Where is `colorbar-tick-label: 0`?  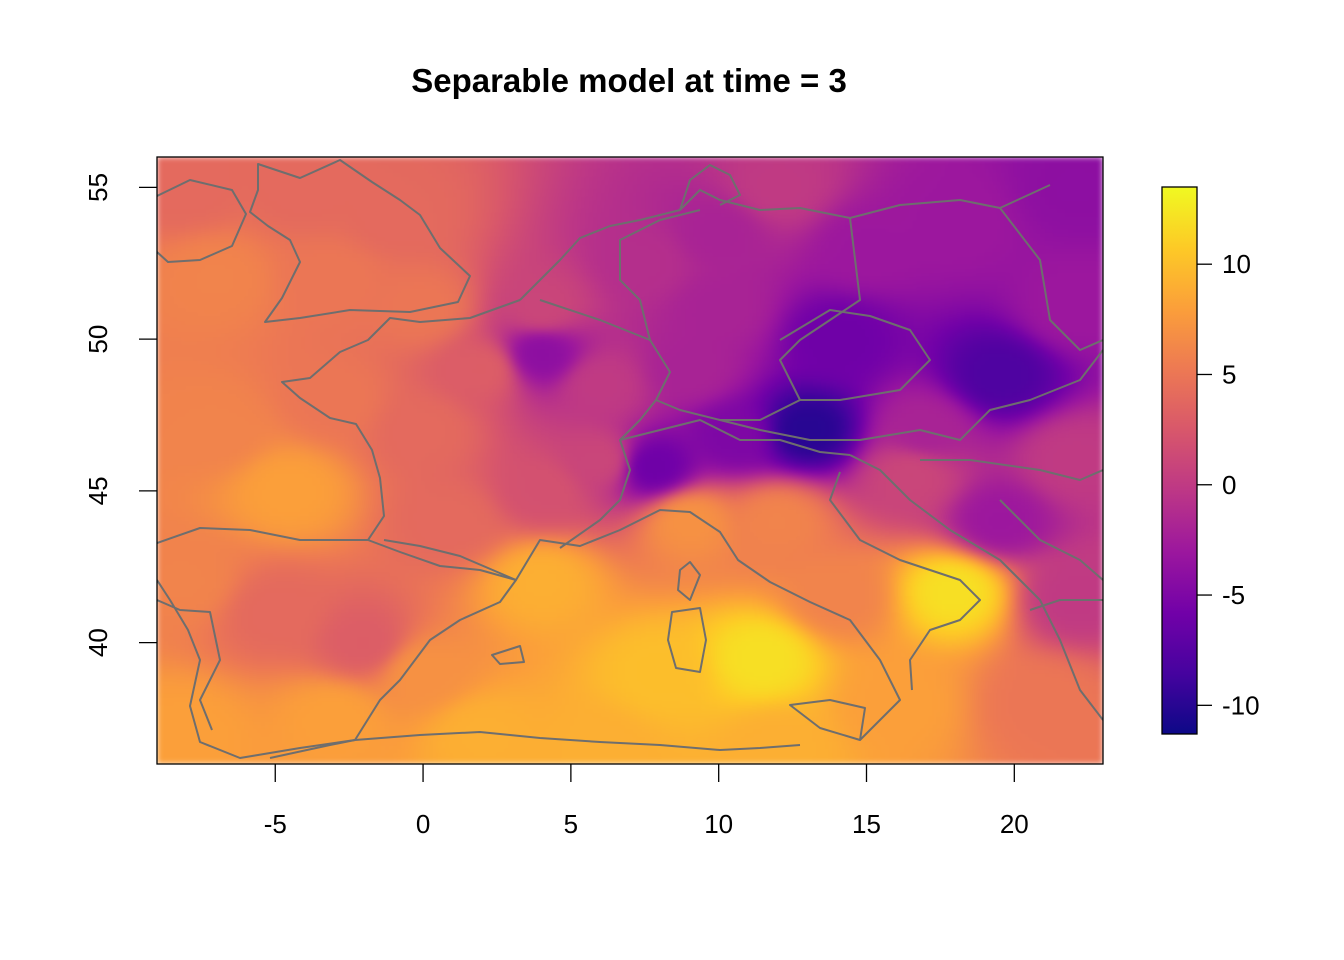
colorbar-tick-label: 0 is located at coordinates (1229, 485).